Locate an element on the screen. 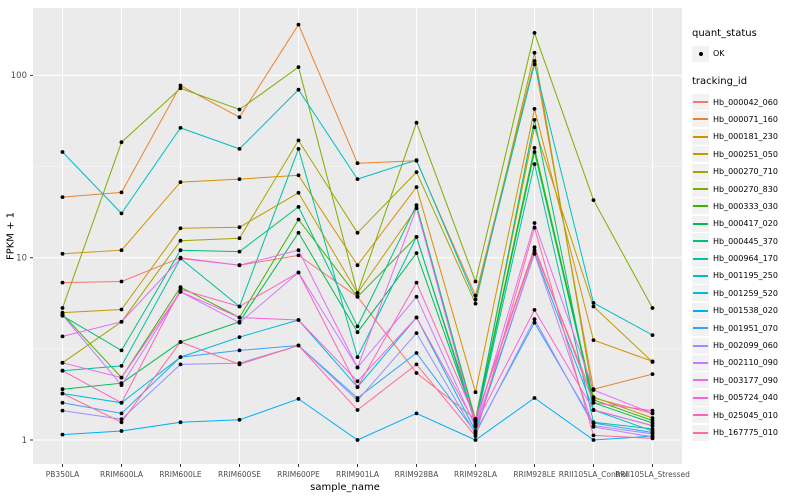 The width and height of the screenshot is (800, 500). legend-item: Hb_003177_090 is located at coordinates (746, 380).